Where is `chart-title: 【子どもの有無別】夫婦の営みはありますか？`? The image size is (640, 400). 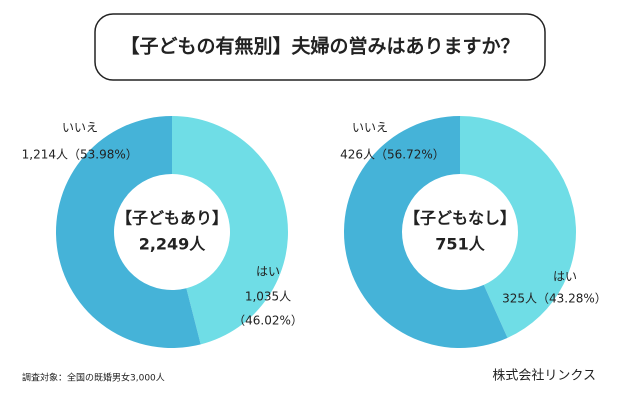 chart-title: 【子どもの有無別】夫婦の営みはありますか？ is located at coordinates (319, 46).